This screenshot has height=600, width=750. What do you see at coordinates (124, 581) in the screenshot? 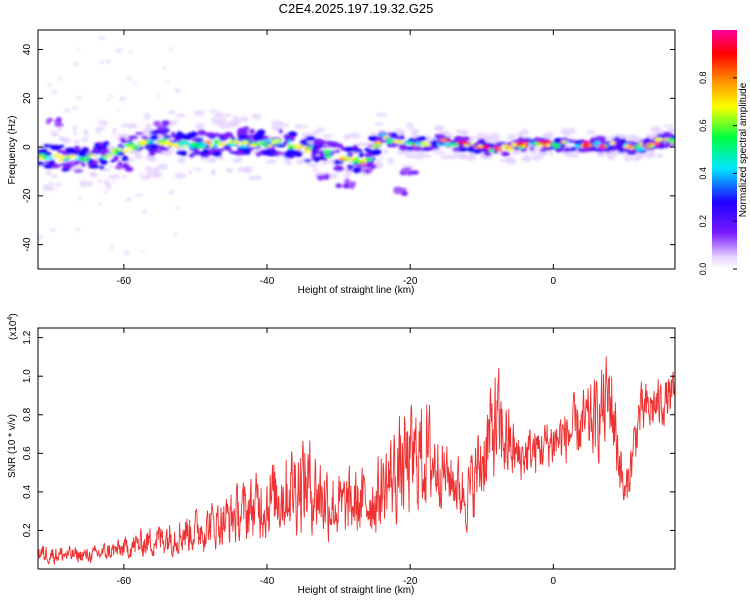
I see `snr-xtick-label: -60` at bounding box center [124, 581].